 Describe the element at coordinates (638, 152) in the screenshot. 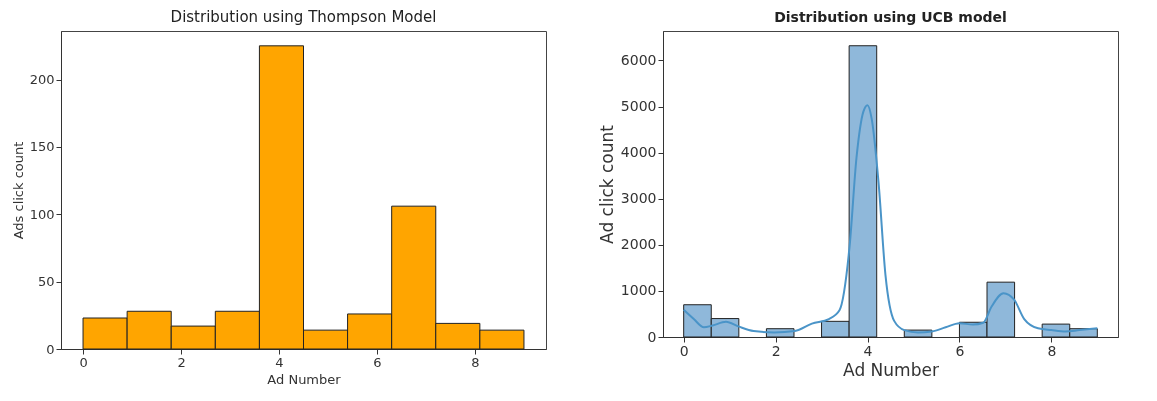

I see `y-tick-label: 4000` at that location.